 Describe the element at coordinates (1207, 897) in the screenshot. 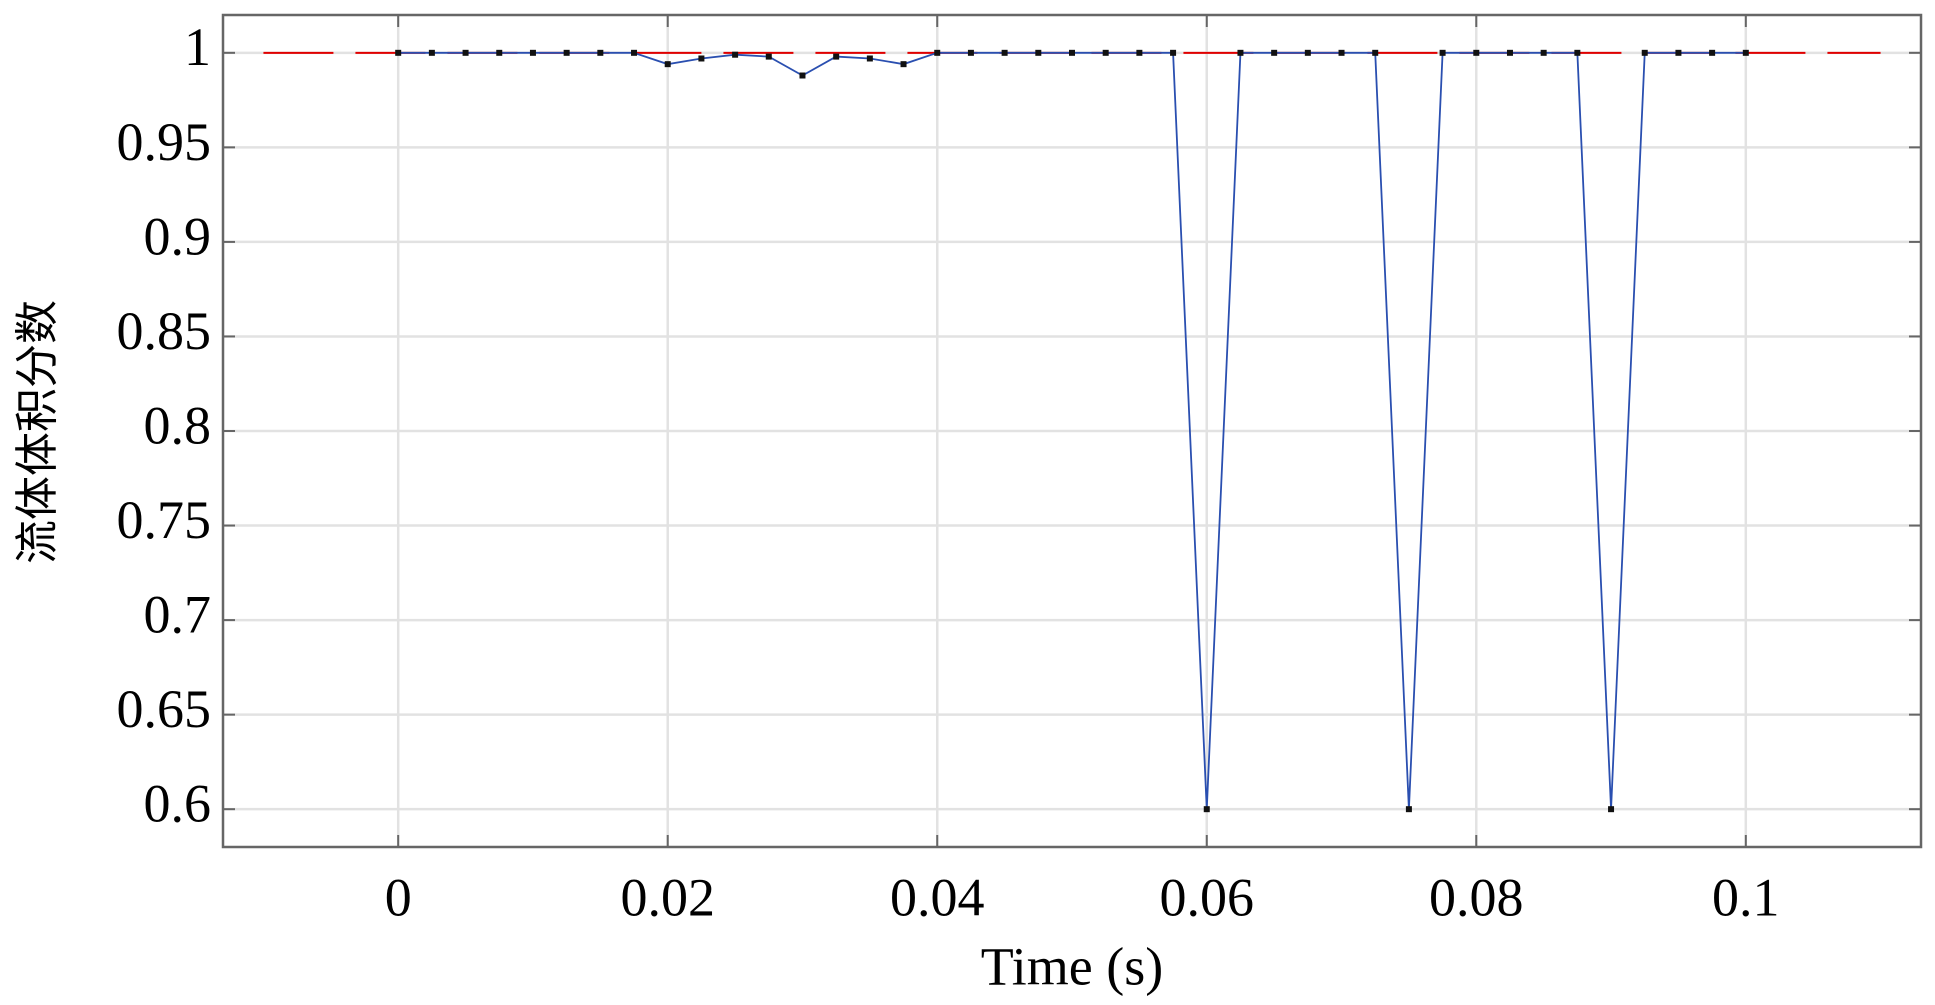

I see `x-tick-label: 0.06` at that location.